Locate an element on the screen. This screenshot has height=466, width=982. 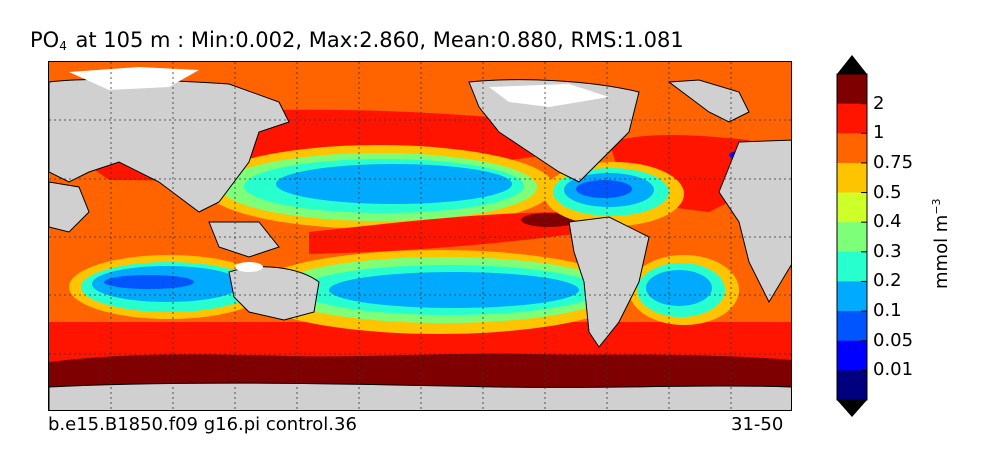
north-america is located at coordinates (554, 131).